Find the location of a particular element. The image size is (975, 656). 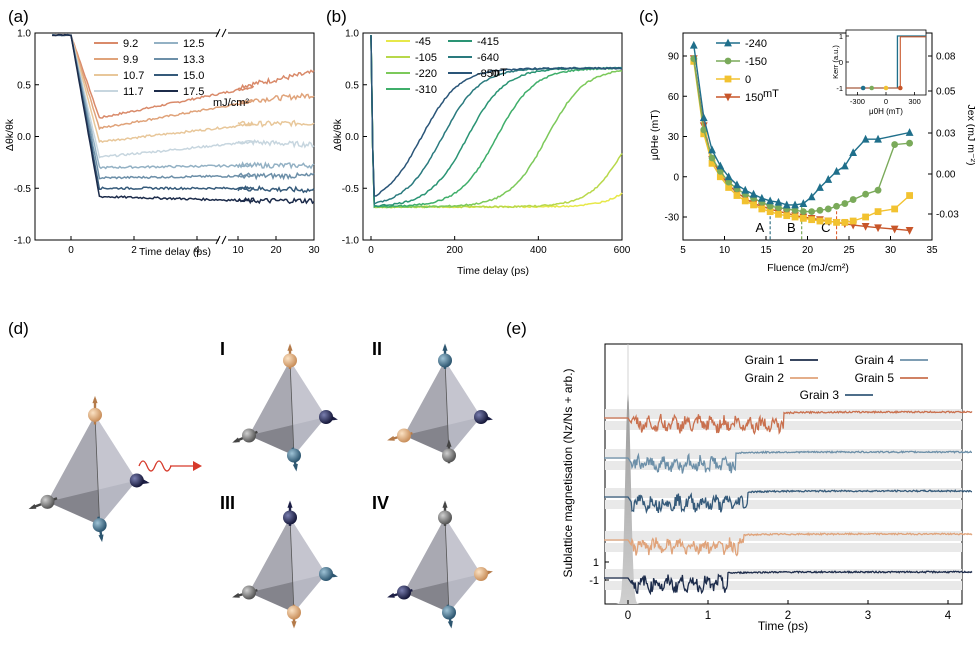

panel-a-legend: 9.2 9.9 10.7 11.7 12.5 13.3 15.0 17.5 is located at coordinates (149, 68).